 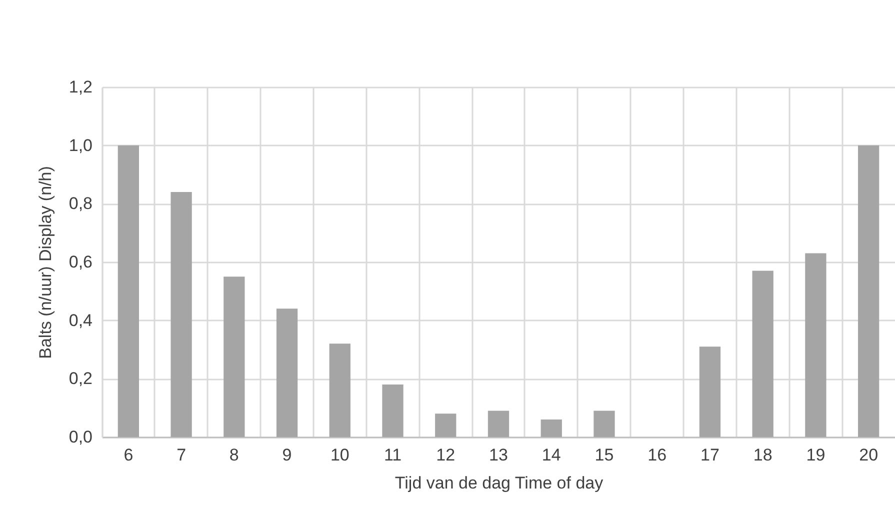 I want to click on x-tick-label: 16, so click(x=657, y=455).